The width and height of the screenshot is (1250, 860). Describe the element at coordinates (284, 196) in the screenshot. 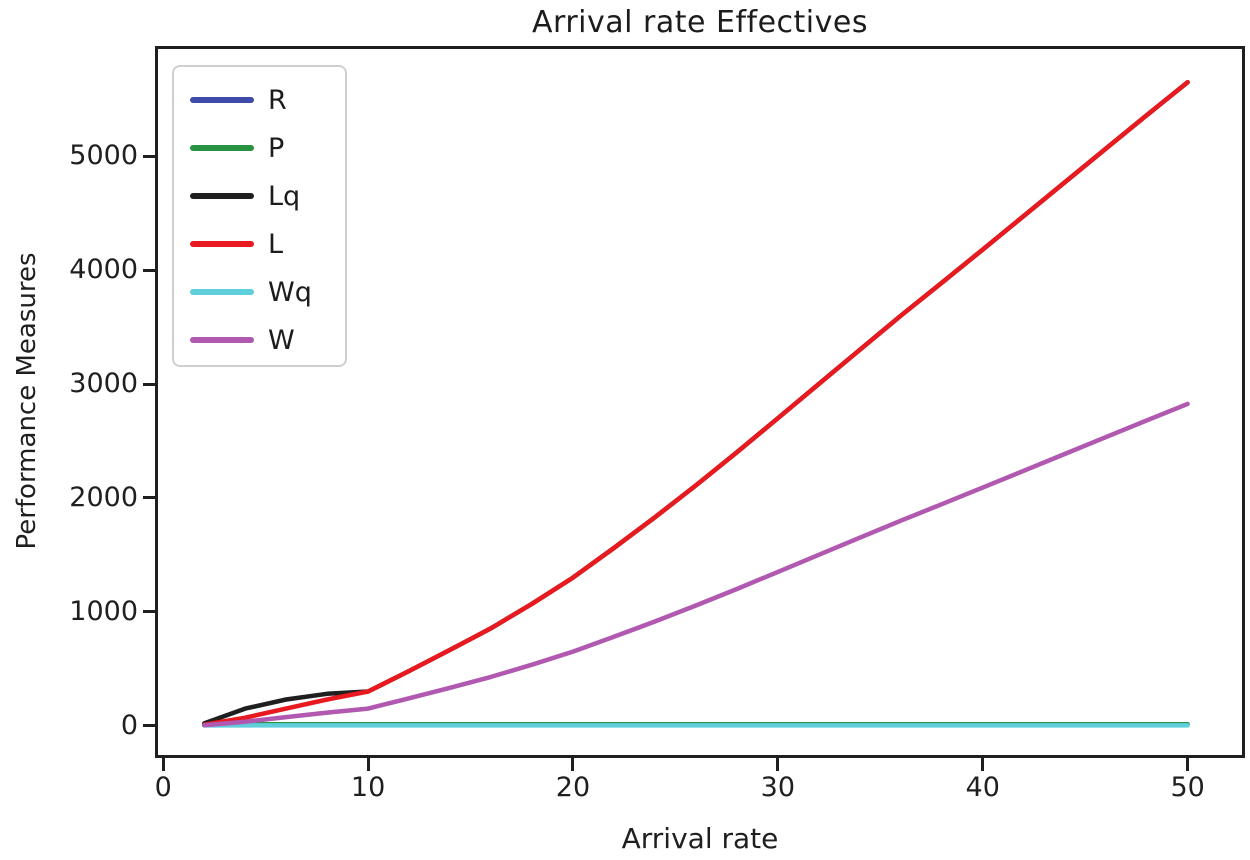

I see `legend-label: Lq` at that location.